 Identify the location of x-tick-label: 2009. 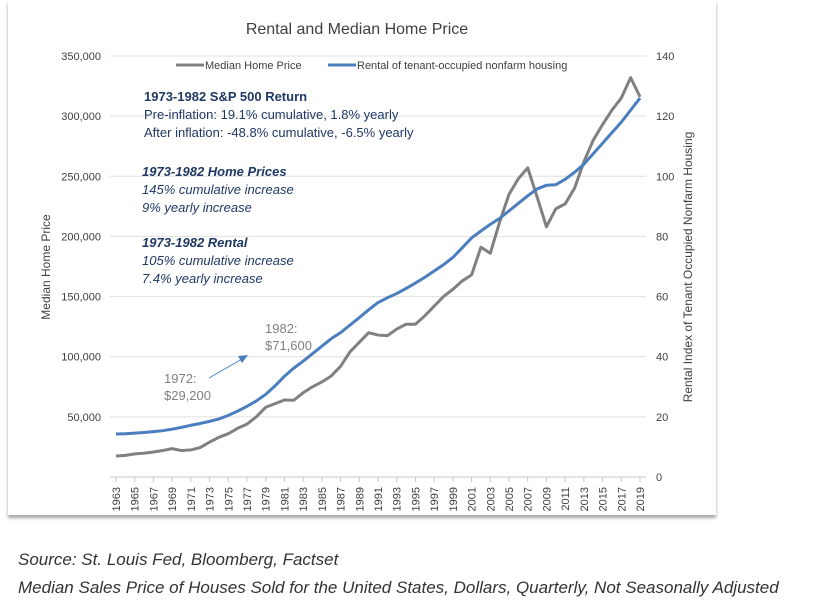
(547, 499).